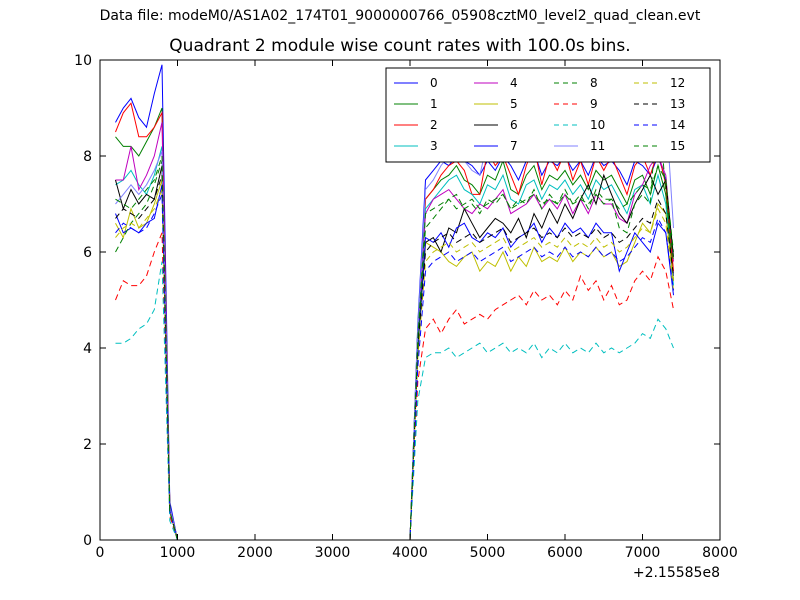 The width and height of the screenshot is (800, 600). What do you see at coordinates (676, 573) in the screenshot?
I see `x-offset-label: +2.15585e8` at bounding box center [676, 573].